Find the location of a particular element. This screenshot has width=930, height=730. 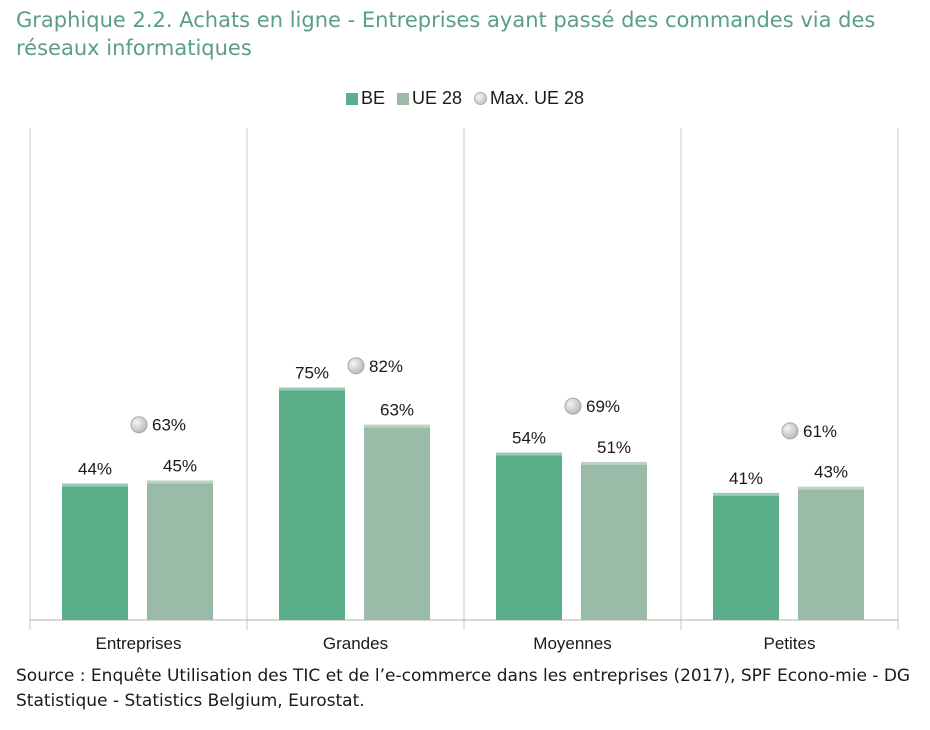

data-label-ue28: 51% is located at coordinates (614, 447).